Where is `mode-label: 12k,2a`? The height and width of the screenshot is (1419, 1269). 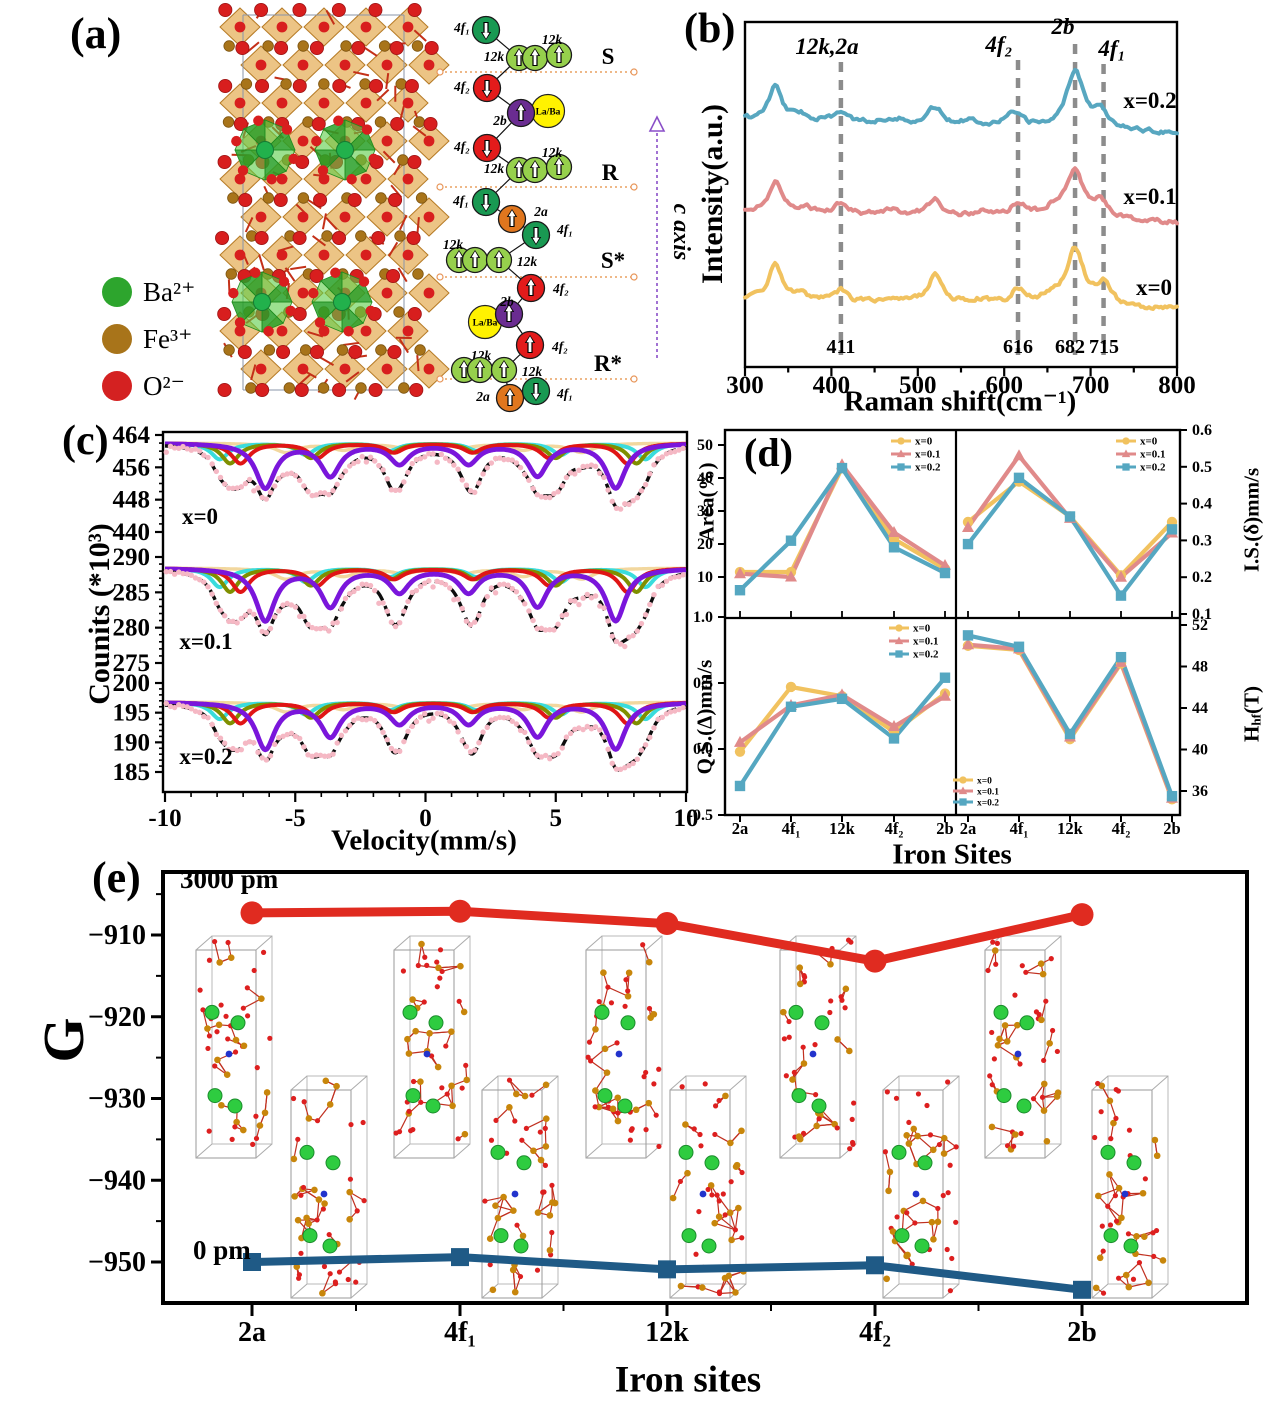
mode-label: 12k,2a is located at coordinates (826, 46).